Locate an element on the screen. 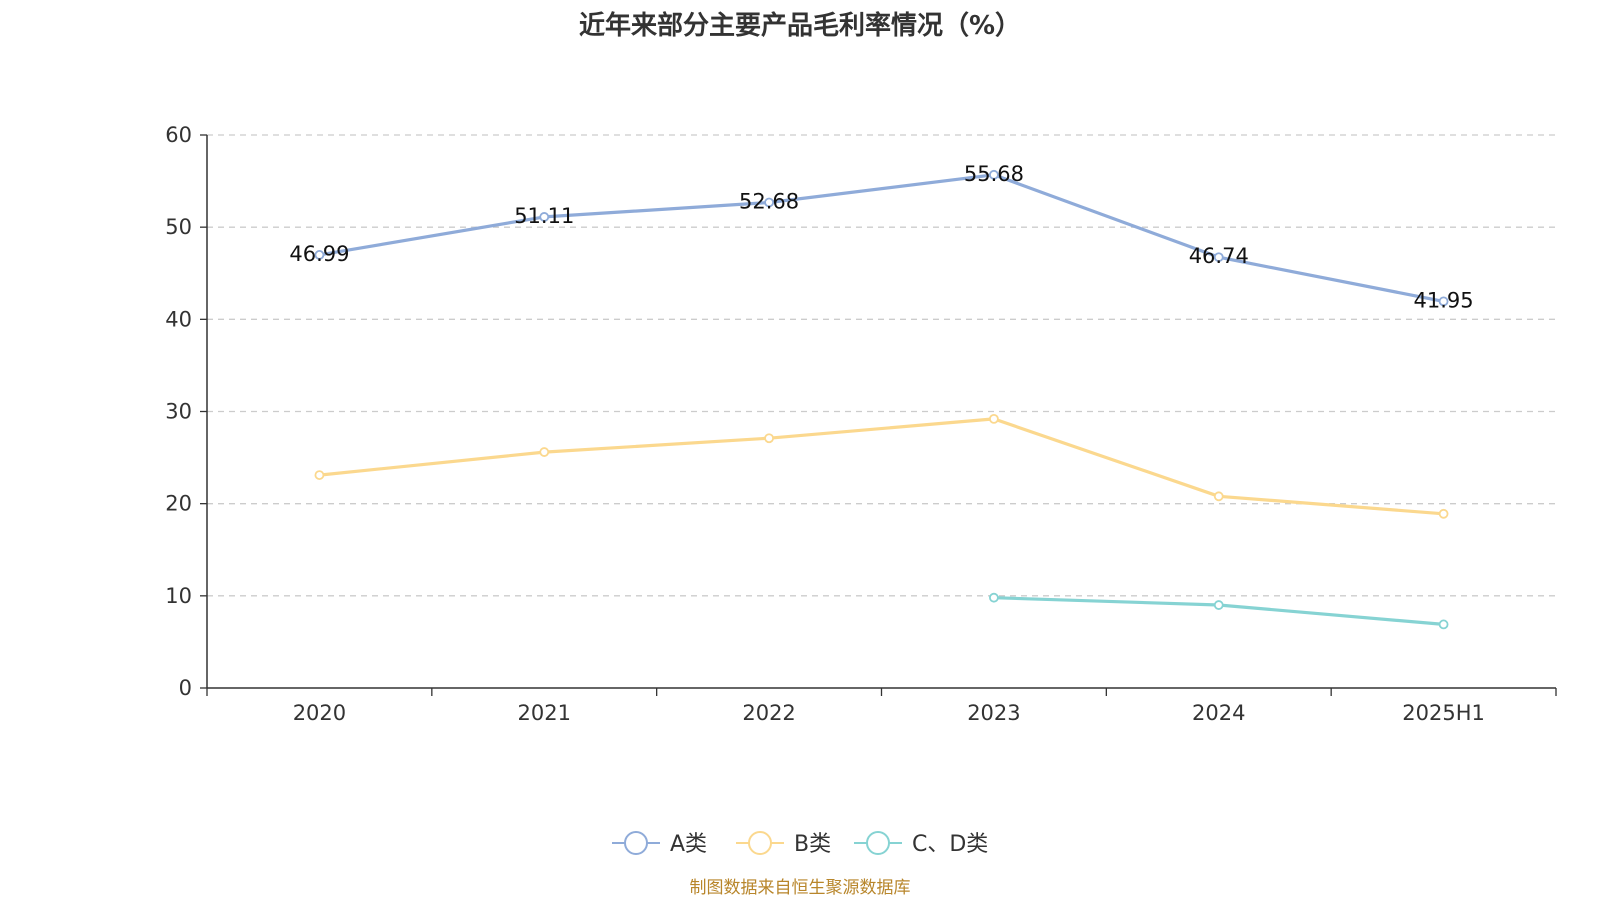 This screenshot has width=1600, height=900. data-labels: 46.99 51.11 52.68 55.68 46.74 41.95 is located at coordinates (881, 237).